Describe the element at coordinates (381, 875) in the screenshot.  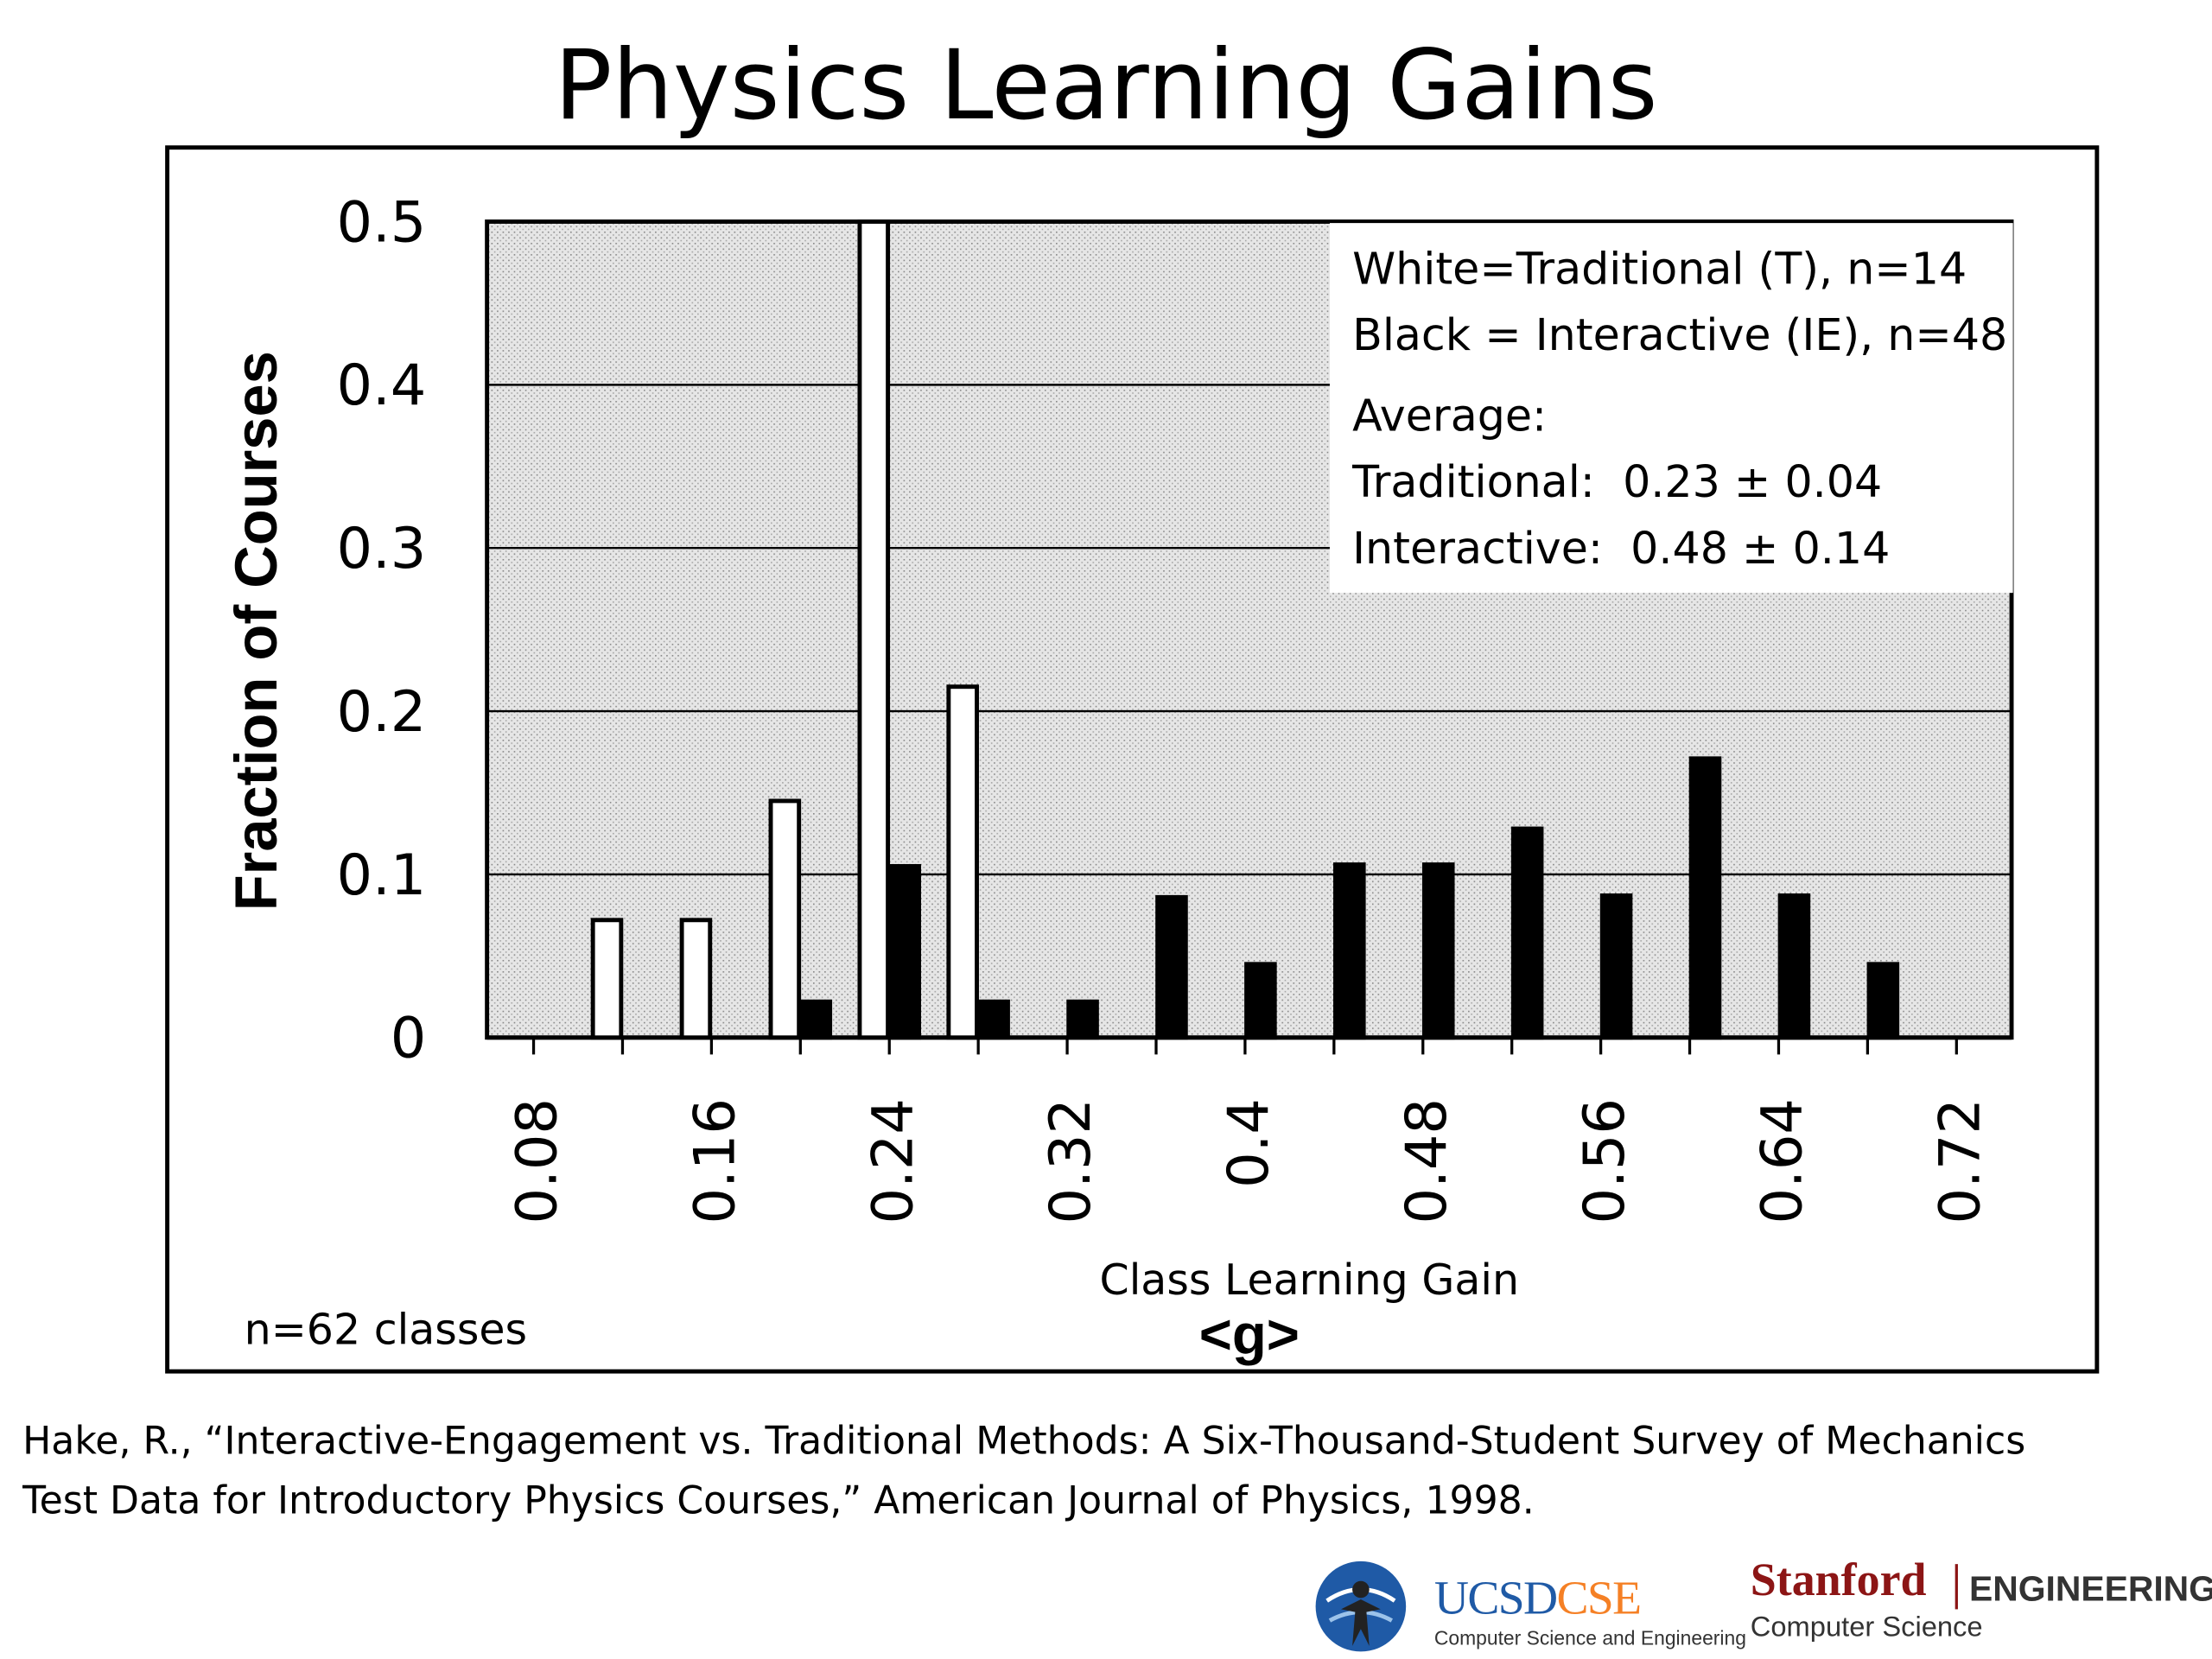
I see `y-tick-label: 0.1` at that location.